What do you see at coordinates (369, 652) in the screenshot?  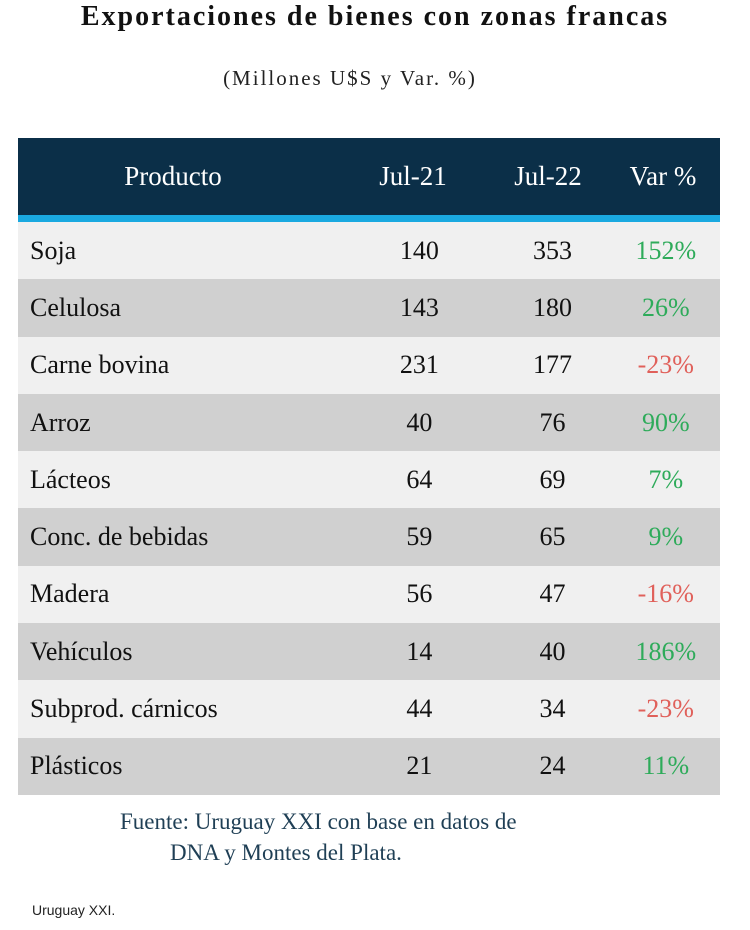 I see `table-row: Vehículos 14 40 186%` at bounding box center [369, 652].